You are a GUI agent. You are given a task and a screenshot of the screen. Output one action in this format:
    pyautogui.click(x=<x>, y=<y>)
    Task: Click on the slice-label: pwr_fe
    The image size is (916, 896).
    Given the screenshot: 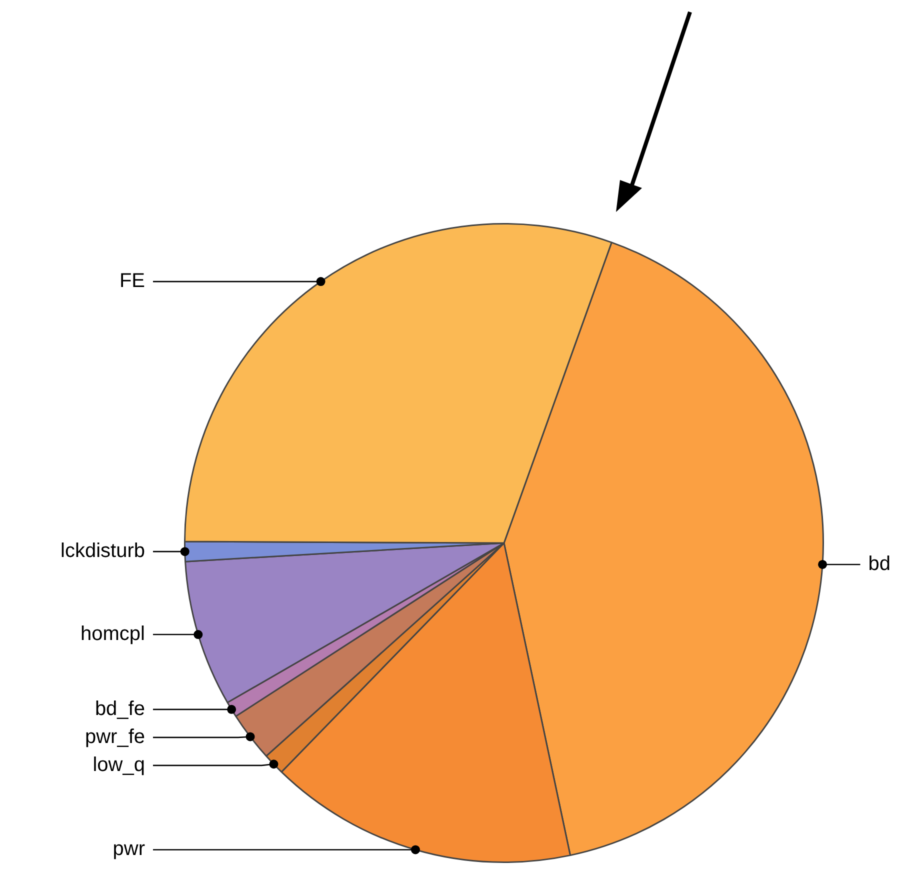 What is the action you would take?
    pyautogui.click(x=114, y=737)
    